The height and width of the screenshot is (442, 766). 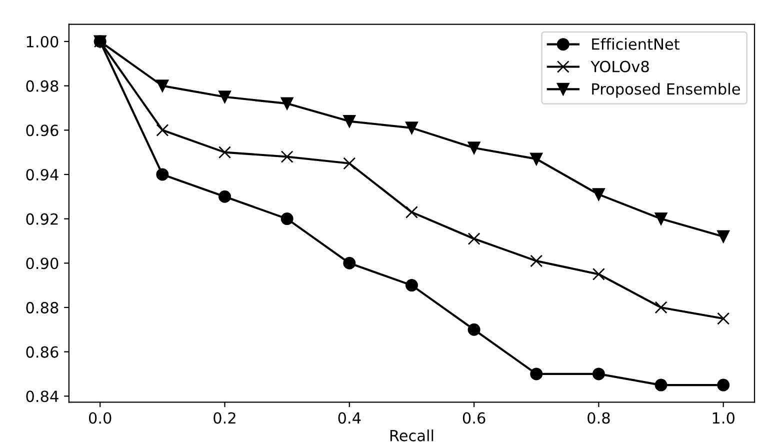 I want to click on x-tick-label: 0.6, so click(x=474, y=418).